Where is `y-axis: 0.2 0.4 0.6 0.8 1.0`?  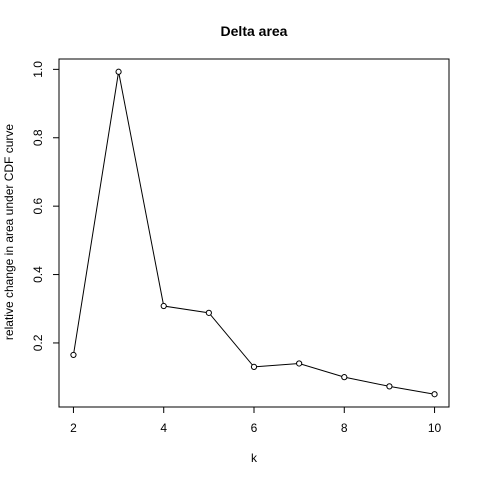
y-axis: 0.2 0.4 0.6 0.8 1.0 is located at coordinates (45, 206).